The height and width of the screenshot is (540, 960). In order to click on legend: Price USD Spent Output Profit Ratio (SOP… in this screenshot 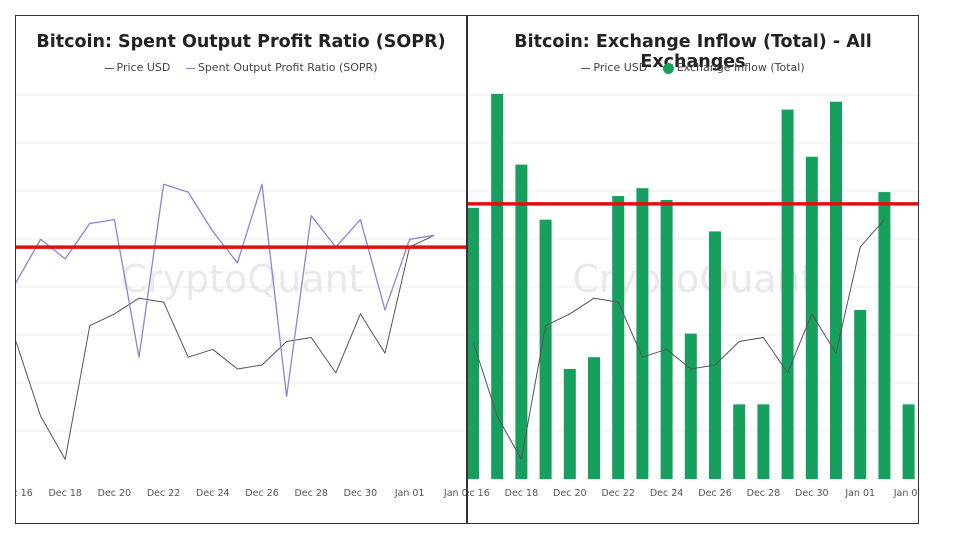, I will do `click(241, 67)`.